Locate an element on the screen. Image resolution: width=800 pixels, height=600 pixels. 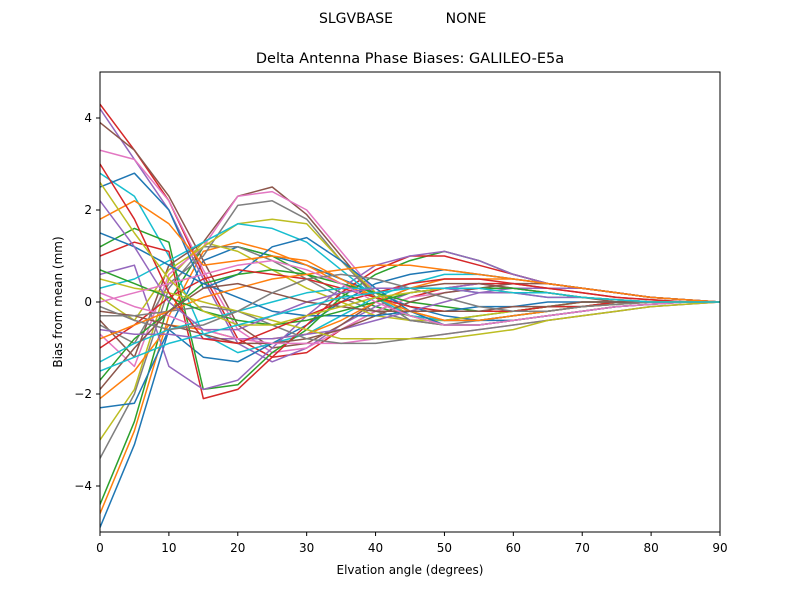
series-line-s40 is located at coordinates (410, 329).